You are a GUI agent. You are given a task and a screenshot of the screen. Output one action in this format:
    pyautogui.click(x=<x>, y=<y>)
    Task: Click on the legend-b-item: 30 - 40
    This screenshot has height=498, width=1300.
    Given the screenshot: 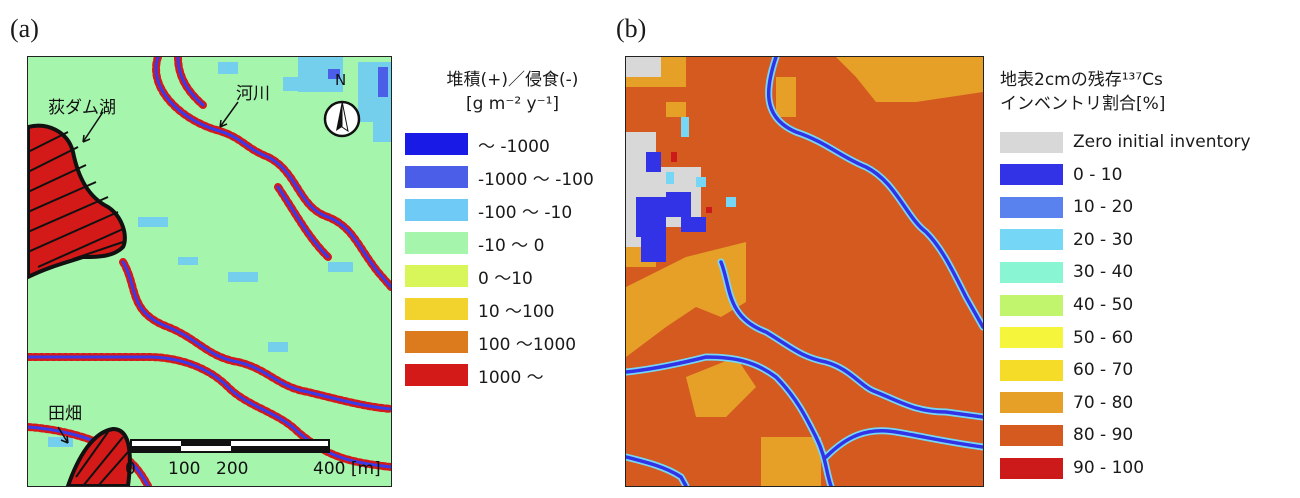 What is the action you would take?
    pyautogui.click(x=1066, y=272)
    